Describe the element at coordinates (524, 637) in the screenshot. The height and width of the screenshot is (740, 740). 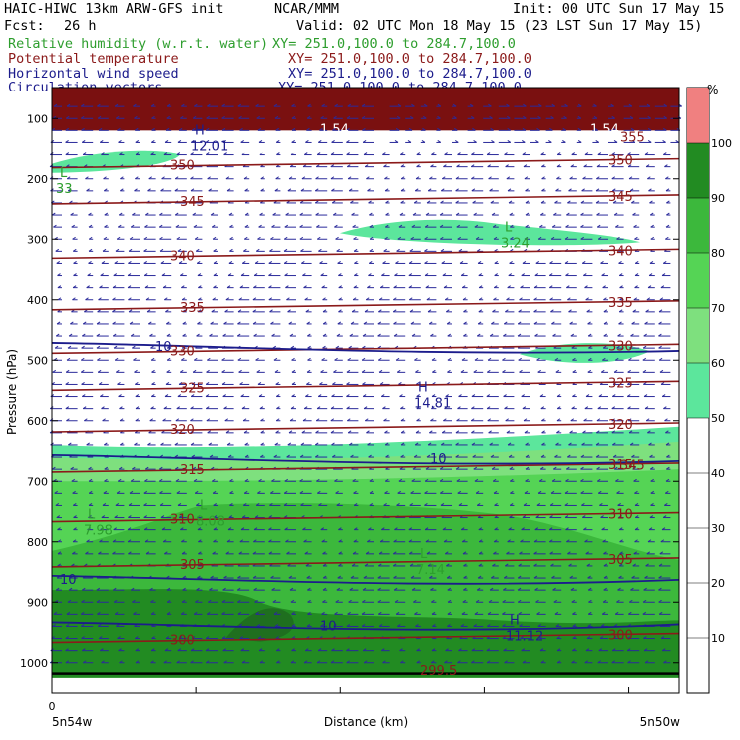
I see `extremum-value: 11.12` at that location.